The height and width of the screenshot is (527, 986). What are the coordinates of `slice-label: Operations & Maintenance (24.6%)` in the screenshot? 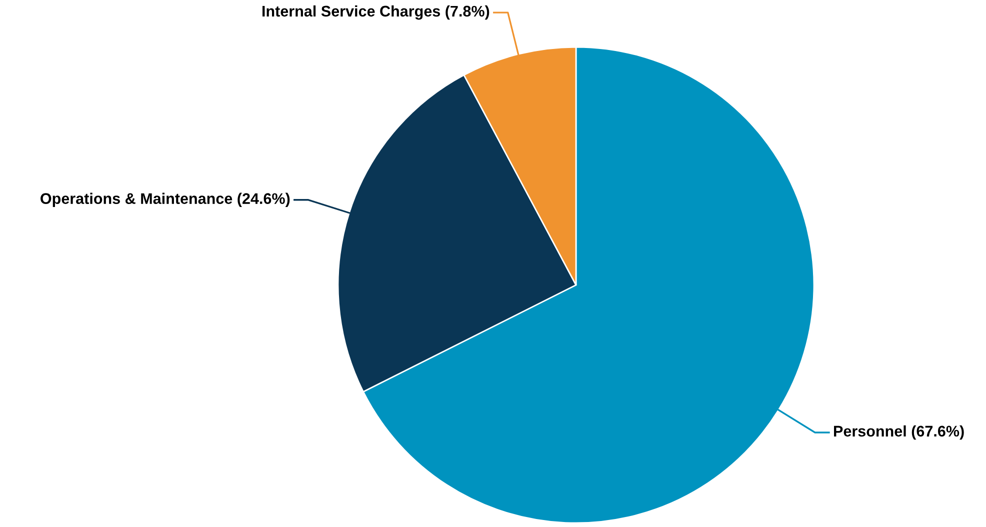 It's located at (165, 200).